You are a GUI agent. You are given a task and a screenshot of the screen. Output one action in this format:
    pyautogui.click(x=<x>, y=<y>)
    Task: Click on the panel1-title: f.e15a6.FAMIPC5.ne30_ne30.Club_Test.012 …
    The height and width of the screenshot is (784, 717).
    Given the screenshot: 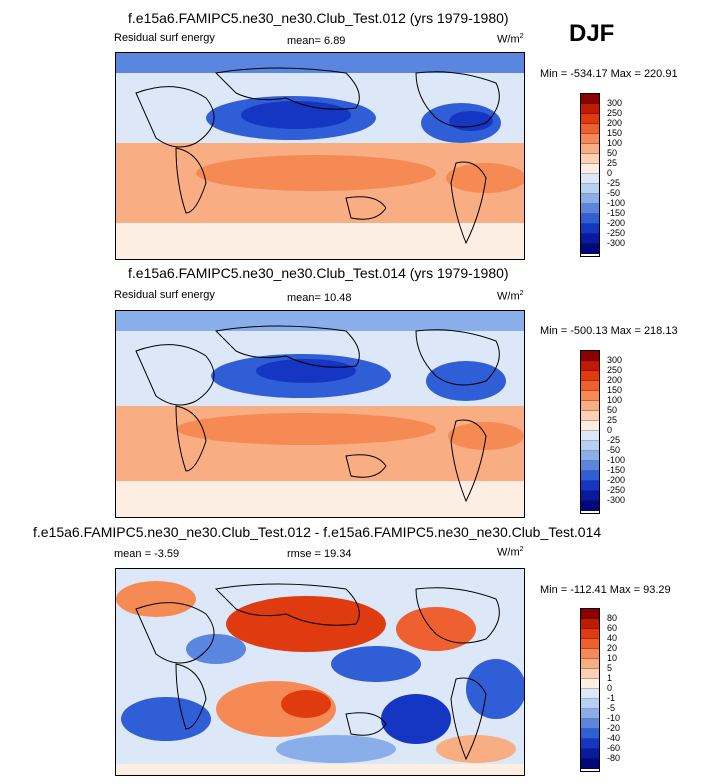 What is the action you would take?
    pyautogui.click(x=318, y=18)
    